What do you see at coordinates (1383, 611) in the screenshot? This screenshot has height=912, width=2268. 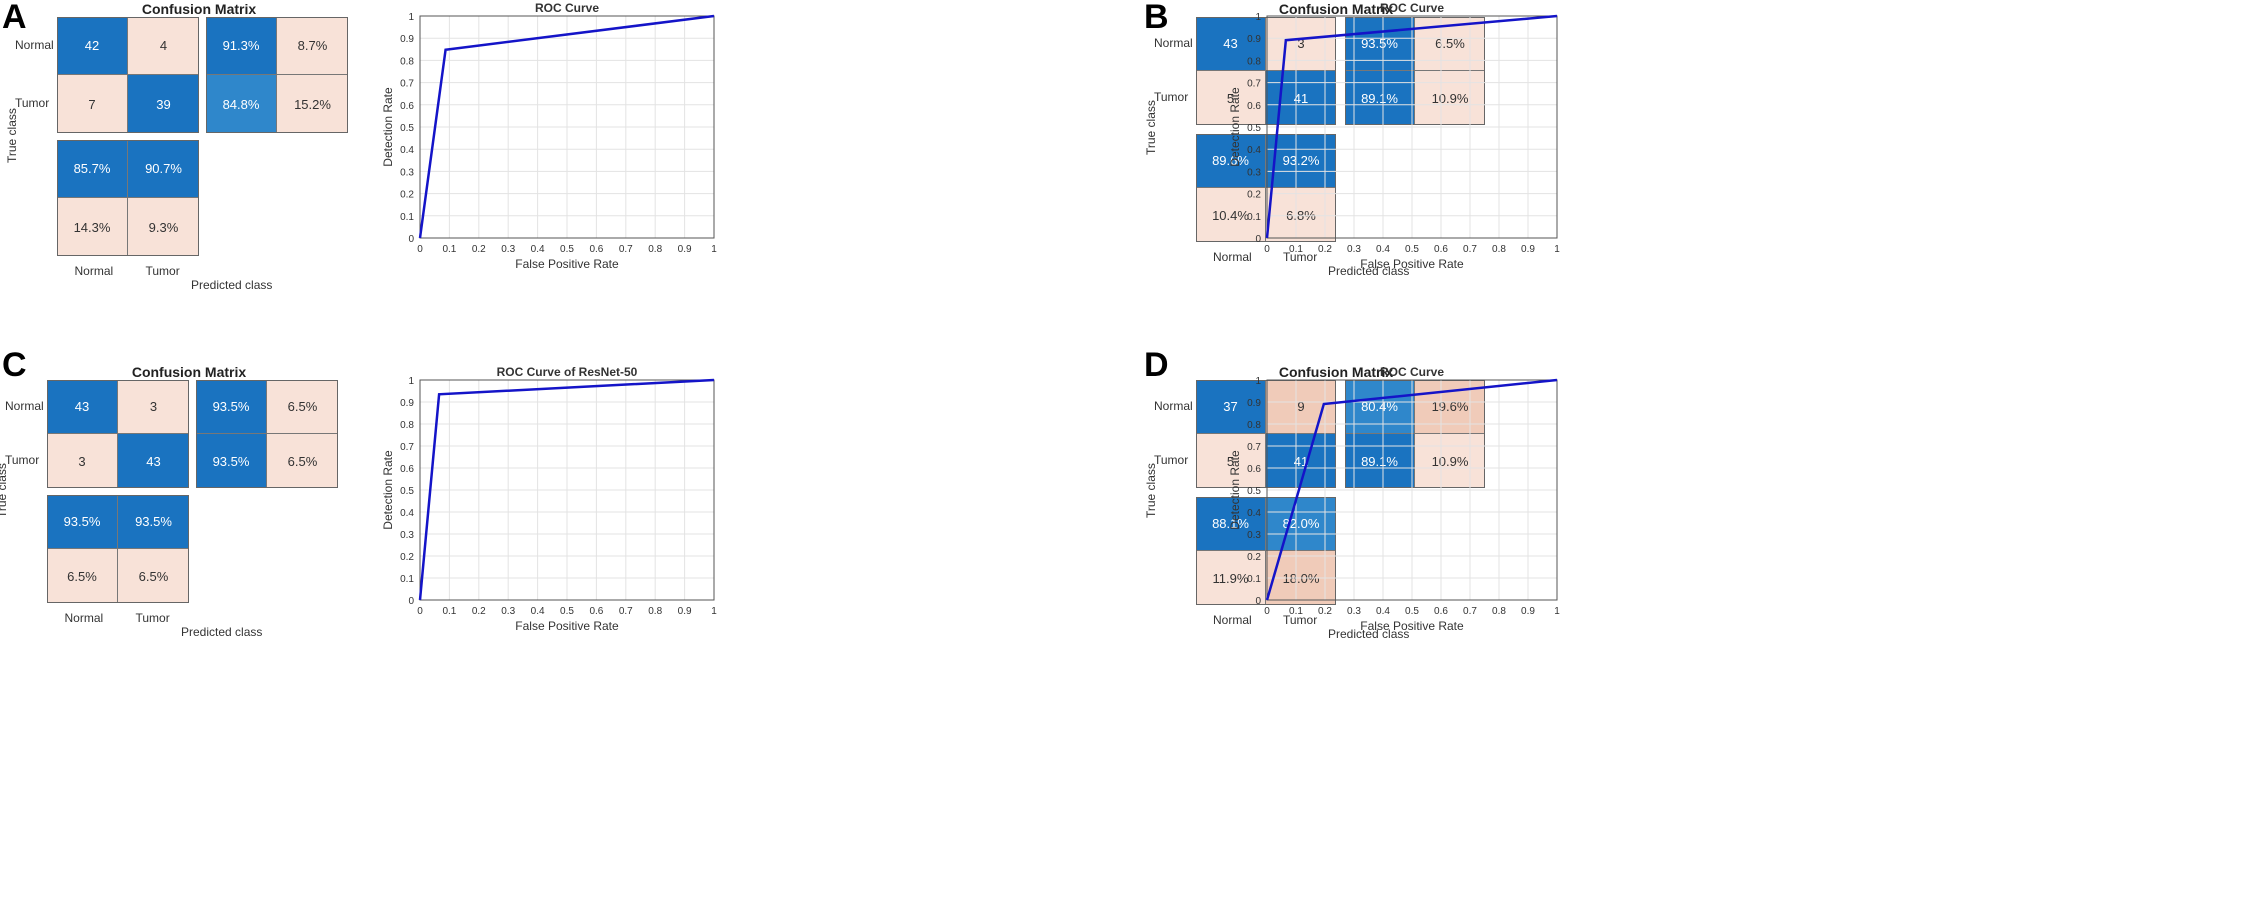 I see `x-tick-label: 0.4` at bounding box center [1383, 611].